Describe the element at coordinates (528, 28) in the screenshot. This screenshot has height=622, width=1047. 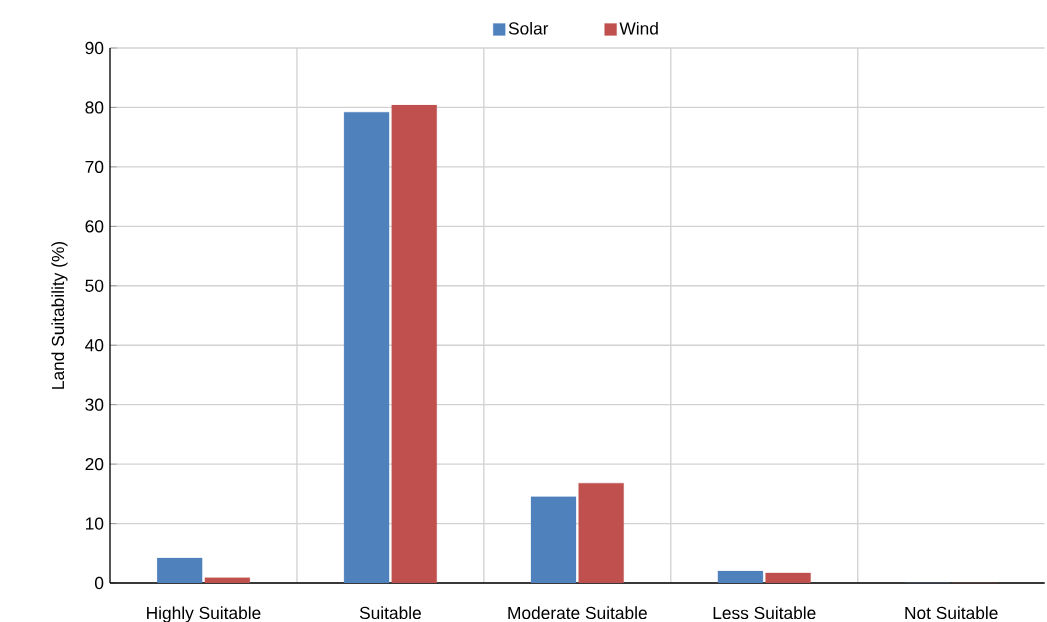
I see `legend-label: Solar` at that location.